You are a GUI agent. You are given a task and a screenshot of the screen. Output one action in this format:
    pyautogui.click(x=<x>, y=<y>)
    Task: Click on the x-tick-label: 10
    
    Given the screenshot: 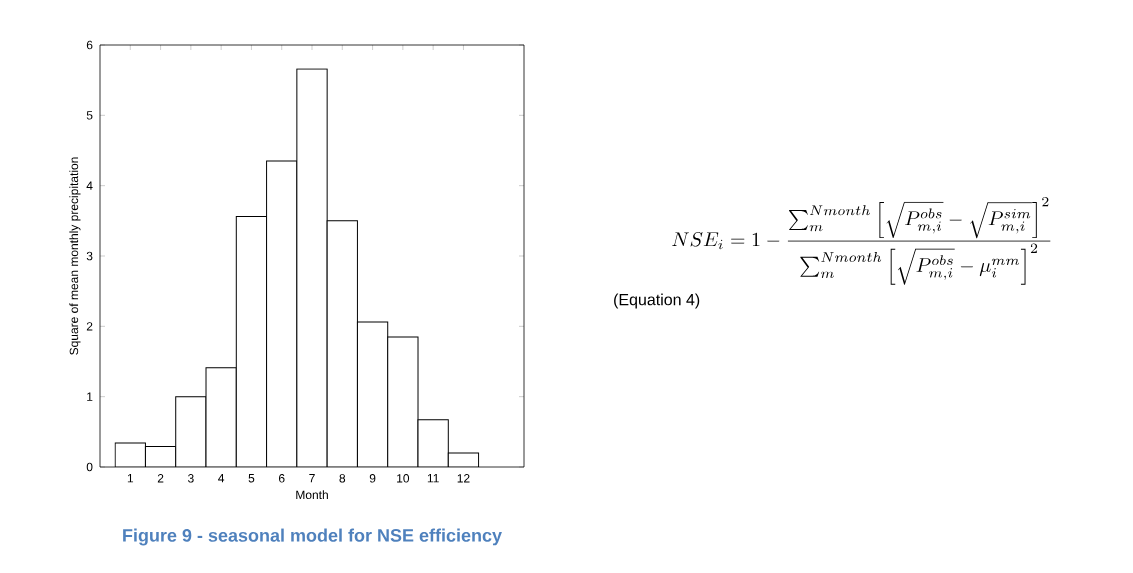 What is the action you would take?
    pyautogui.click(x=403, y=478)
    